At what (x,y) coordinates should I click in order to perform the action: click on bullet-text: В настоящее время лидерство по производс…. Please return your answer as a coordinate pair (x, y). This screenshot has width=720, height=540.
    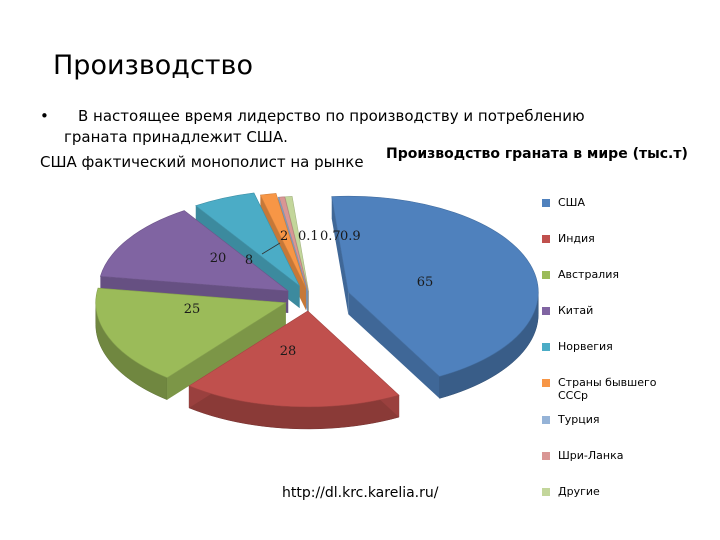
    Looking at the image, I should click on (324, 126).